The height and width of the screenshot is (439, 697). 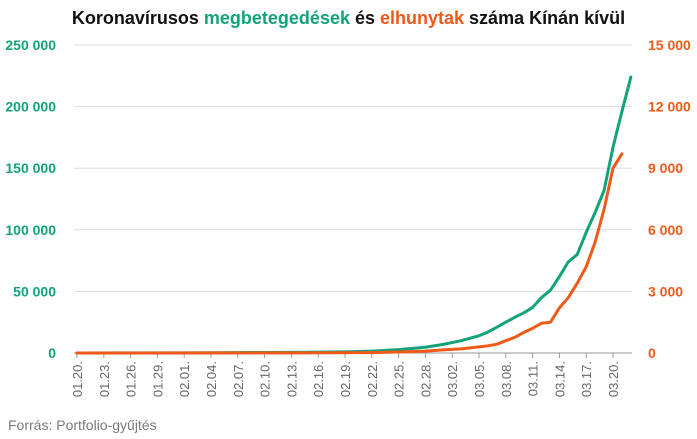 I want to click on left-y-tick-label: 250 000, so click(x=30, y=45).